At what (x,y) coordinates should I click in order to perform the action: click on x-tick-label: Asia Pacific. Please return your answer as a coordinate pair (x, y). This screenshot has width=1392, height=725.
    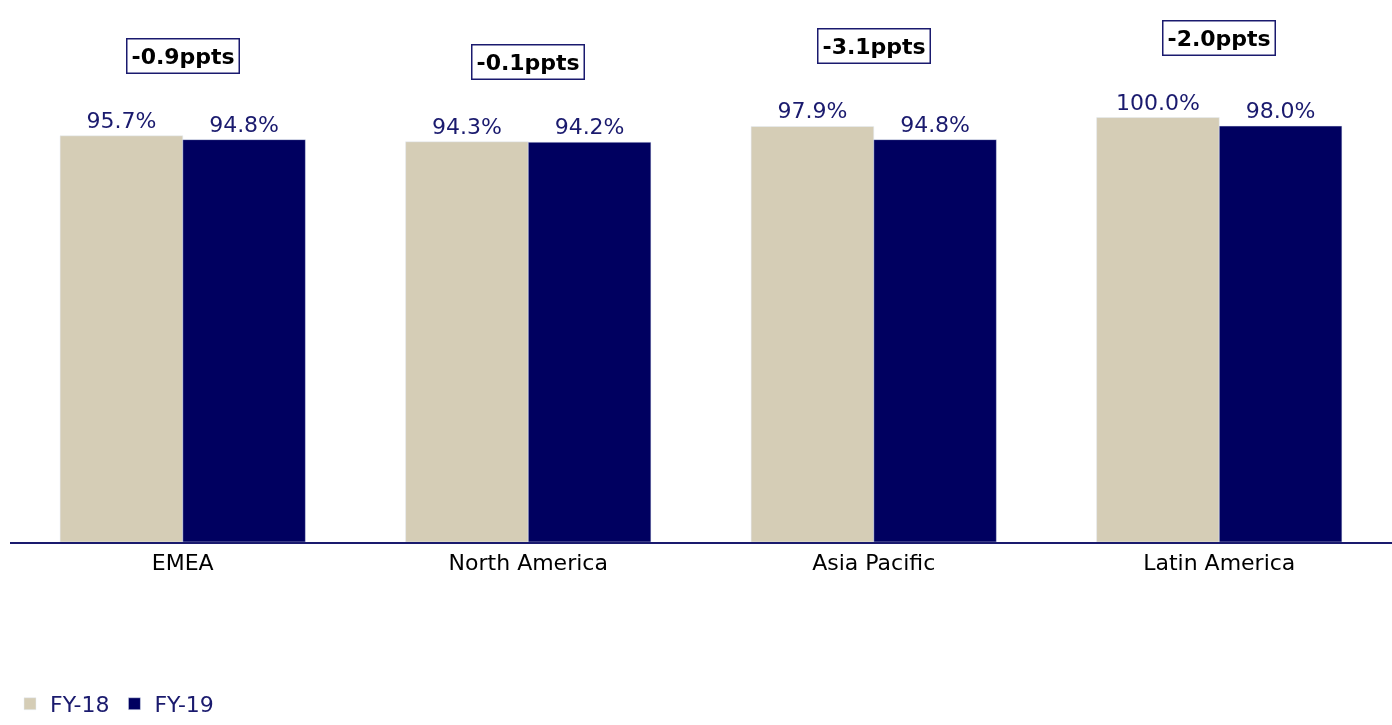
    Looking at the image, I should click on (874, 563).